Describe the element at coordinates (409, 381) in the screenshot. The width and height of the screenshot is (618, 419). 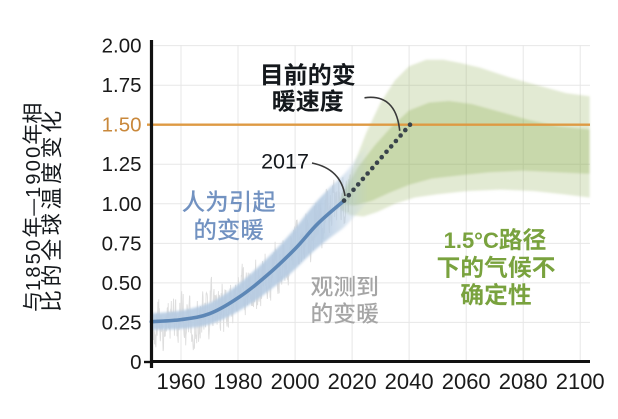
I see `svg-text: 2040` at that location.